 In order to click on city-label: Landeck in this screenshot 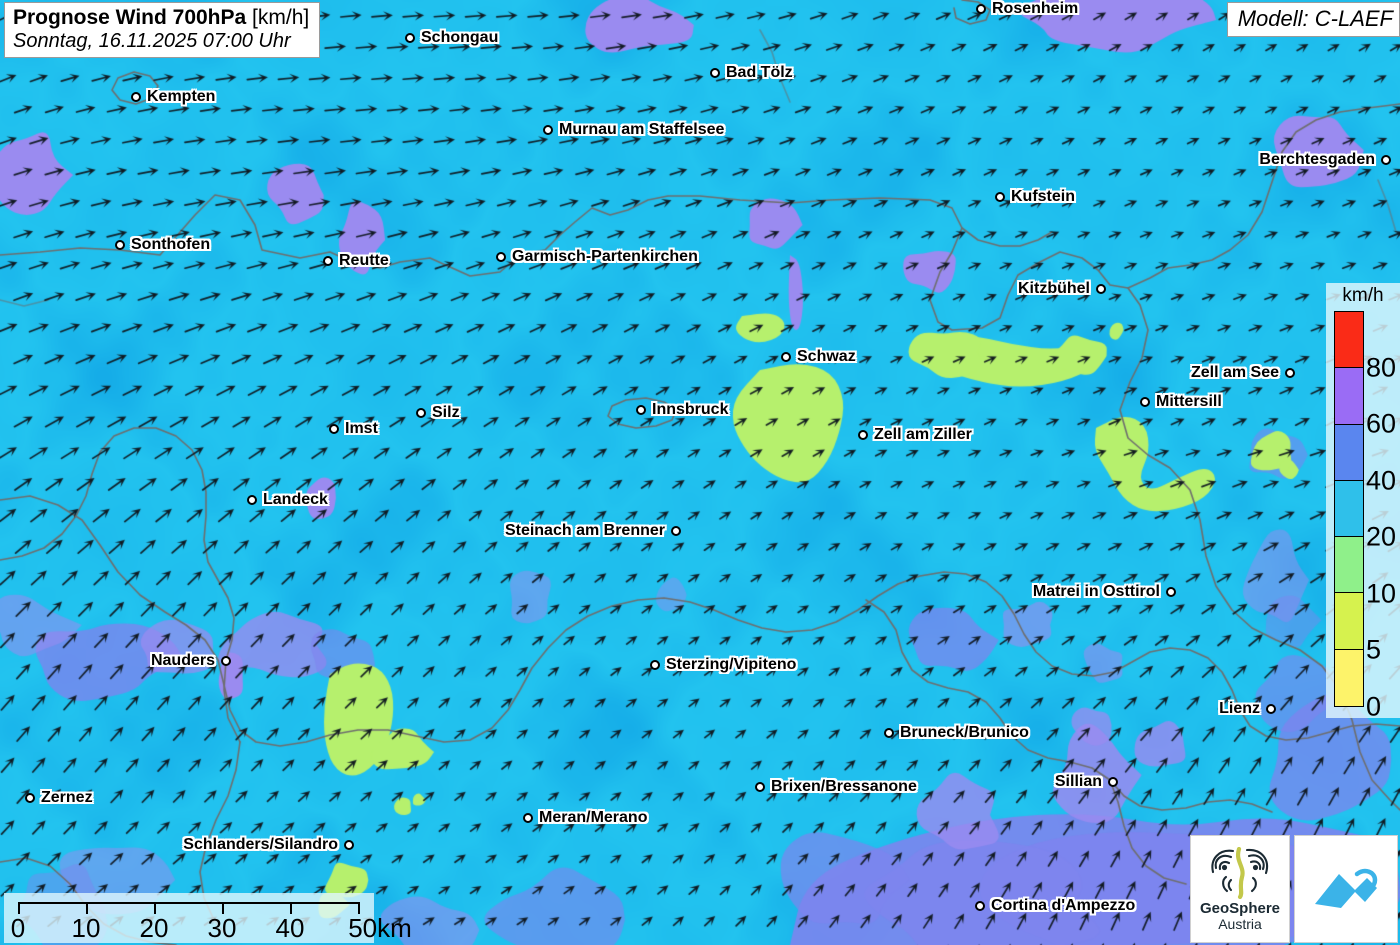, I will do `click(295, 499)`.